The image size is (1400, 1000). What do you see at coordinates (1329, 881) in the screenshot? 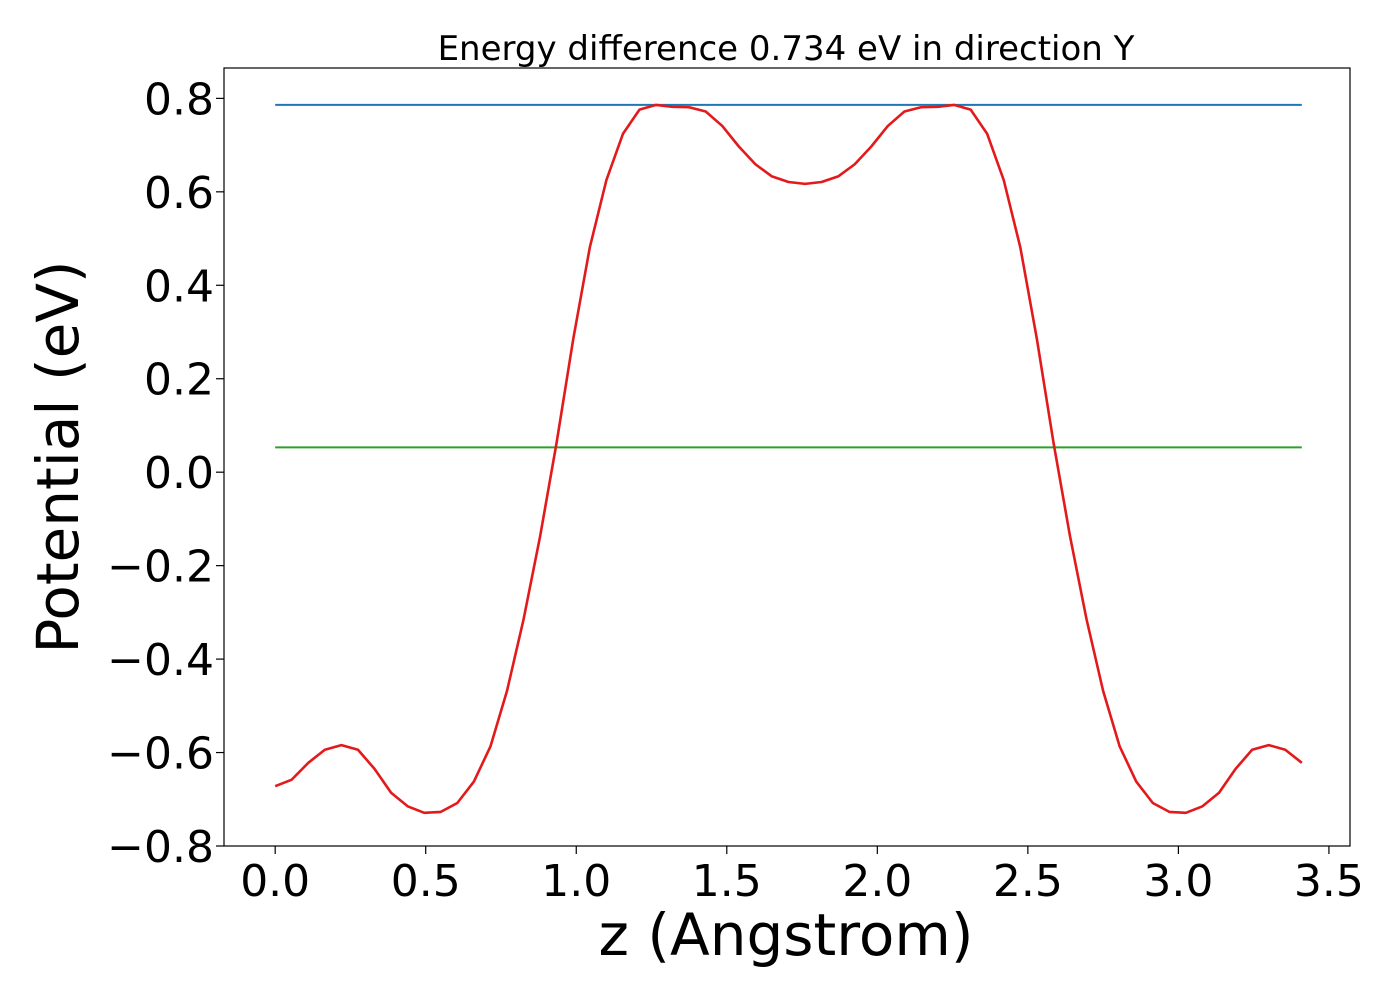
I see `x-tick-label: 3.5` at bounding box center [1329, 881].